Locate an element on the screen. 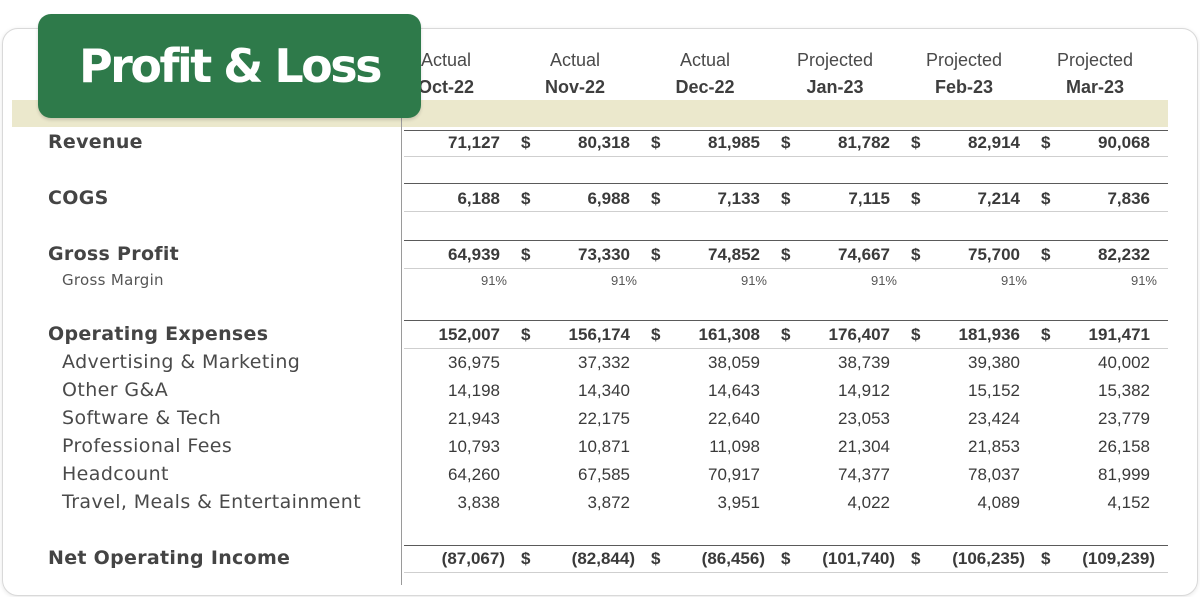 This screenshot has width=1200, height=597. cell-value: 73,330 is located at coordinates (604, 254).